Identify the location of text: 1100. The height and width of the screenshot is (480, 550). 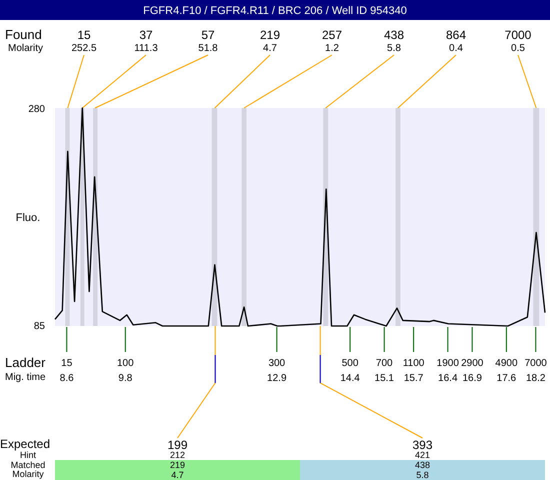
(413, 363).